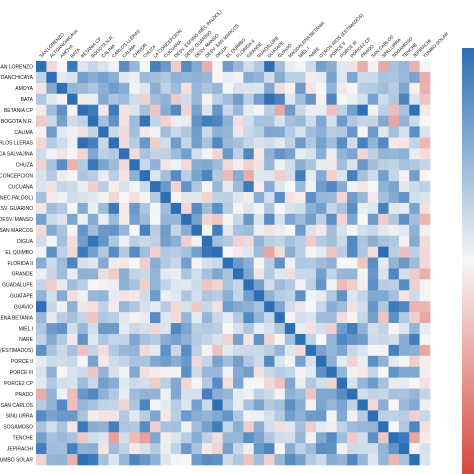 This screenshot has width=474, height=474. What do you see at coordinates (21, 373) in the screenshot?
I see `y-tick-label: PORCE III` at bounding box center [21, 373].